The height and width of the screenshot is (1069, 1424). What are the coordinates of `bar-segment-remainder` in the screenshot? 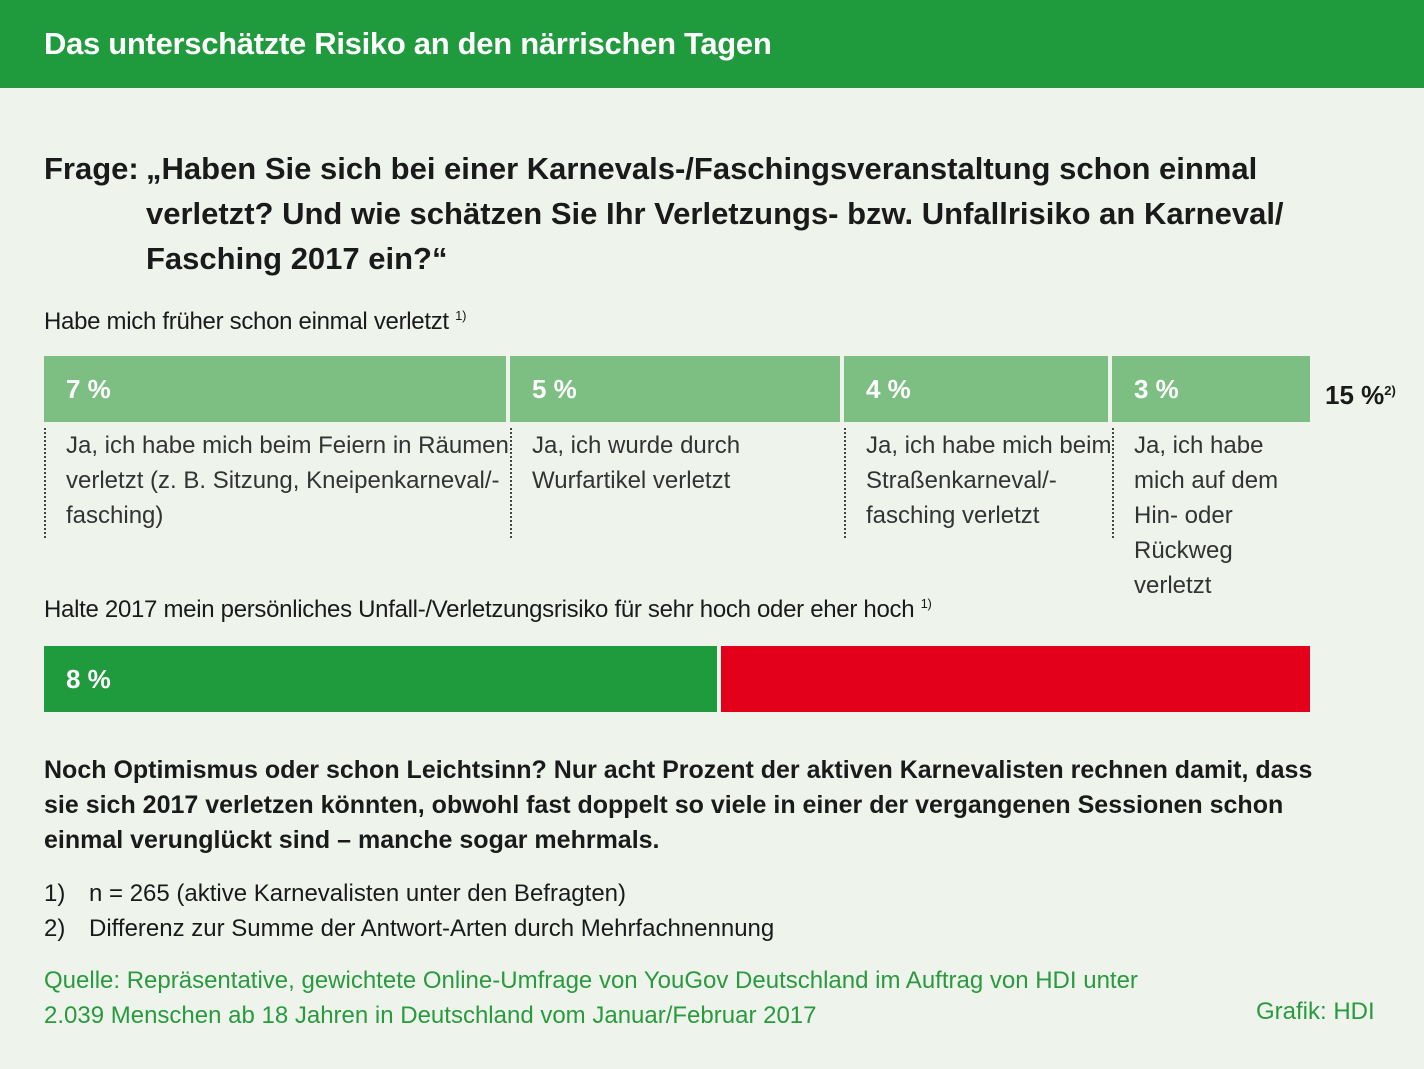 It's located at (1015, 679).